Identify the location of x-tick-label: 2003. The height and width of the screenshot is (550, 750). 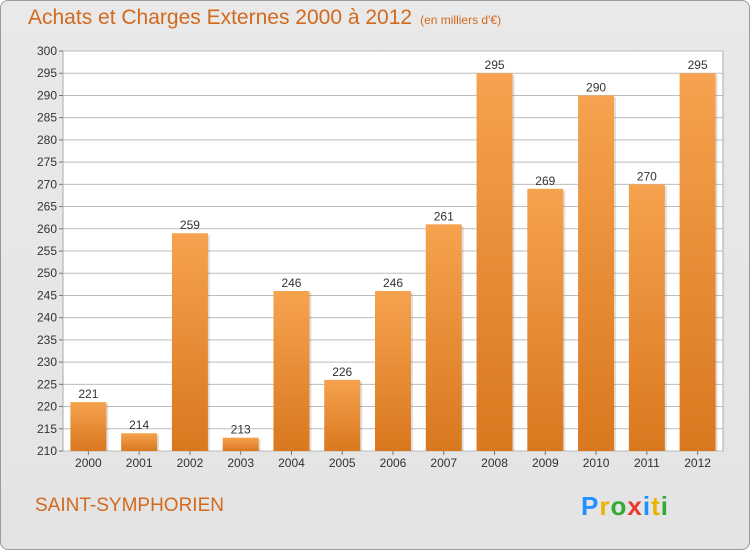
(240, 463).